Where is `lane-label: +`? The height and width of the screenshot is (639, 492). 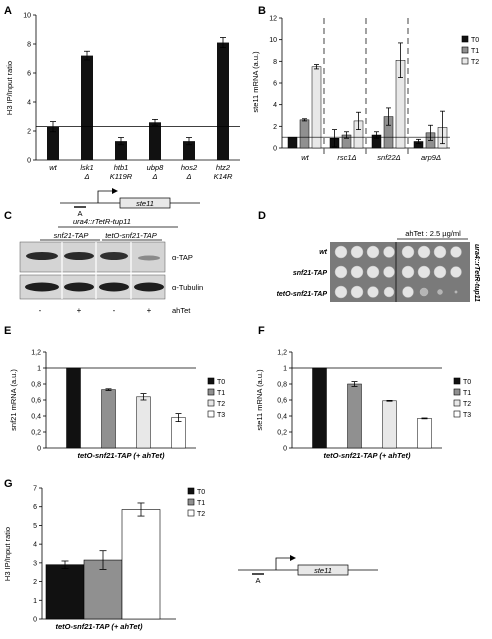
lane-label: + is located at coordinates (149, 310).